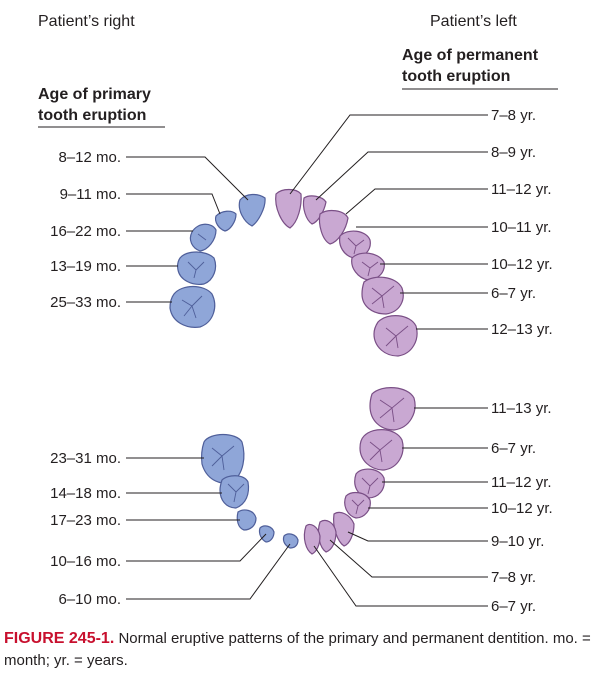 The height and width of the screenshot is (686, 597). I want to click on permanent-upper-label-2: 8–9 yr., so click(513, 152).